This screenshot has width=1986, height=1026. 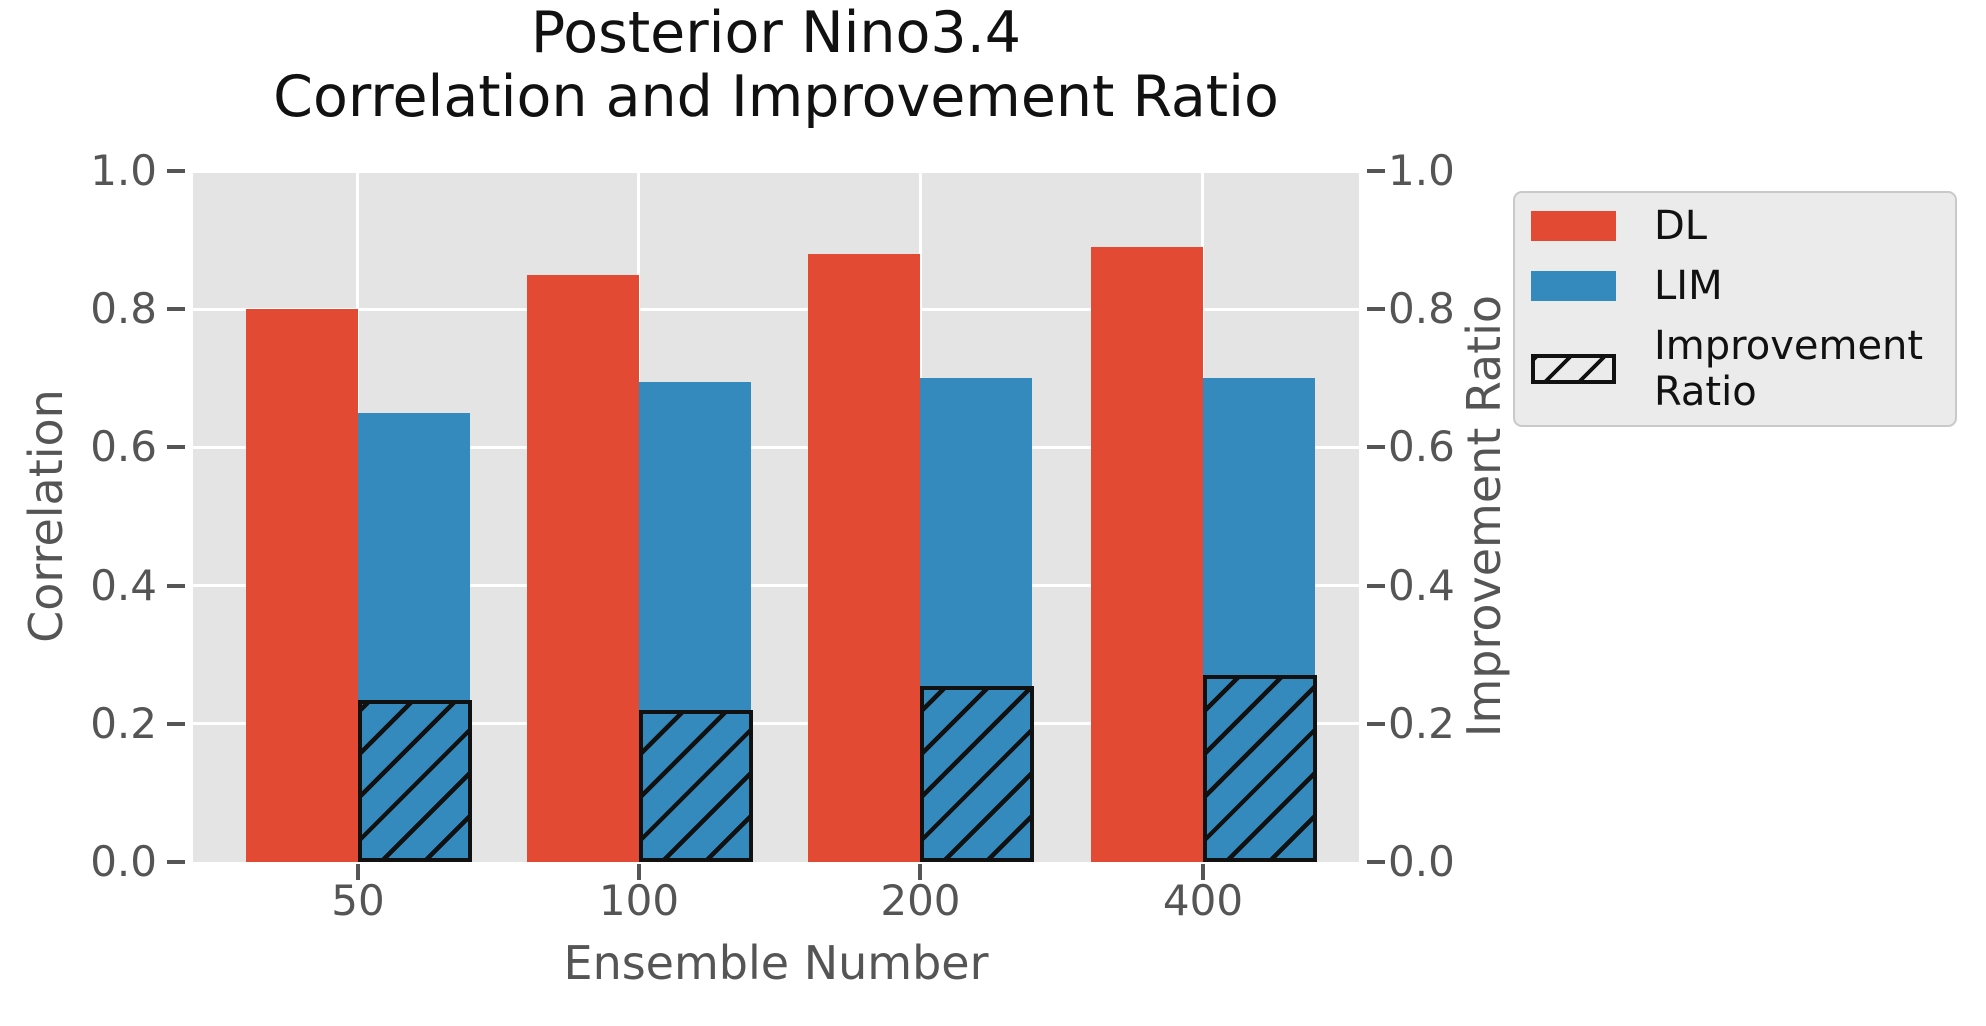 What do you see at coordinates (123, 585) in the screenshot?
I see `y-tick-label-left: 0.4` at bounding box center [123, 585].